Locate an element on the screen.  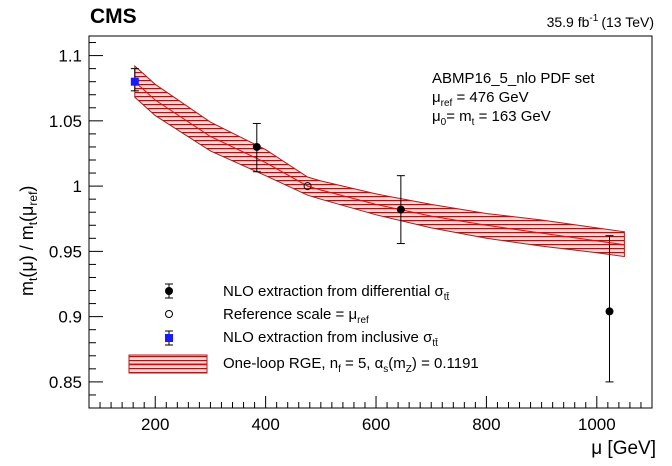
legend-inclusive-text: NLO extraction from inclusive σ is located at coordinates (328, 337).